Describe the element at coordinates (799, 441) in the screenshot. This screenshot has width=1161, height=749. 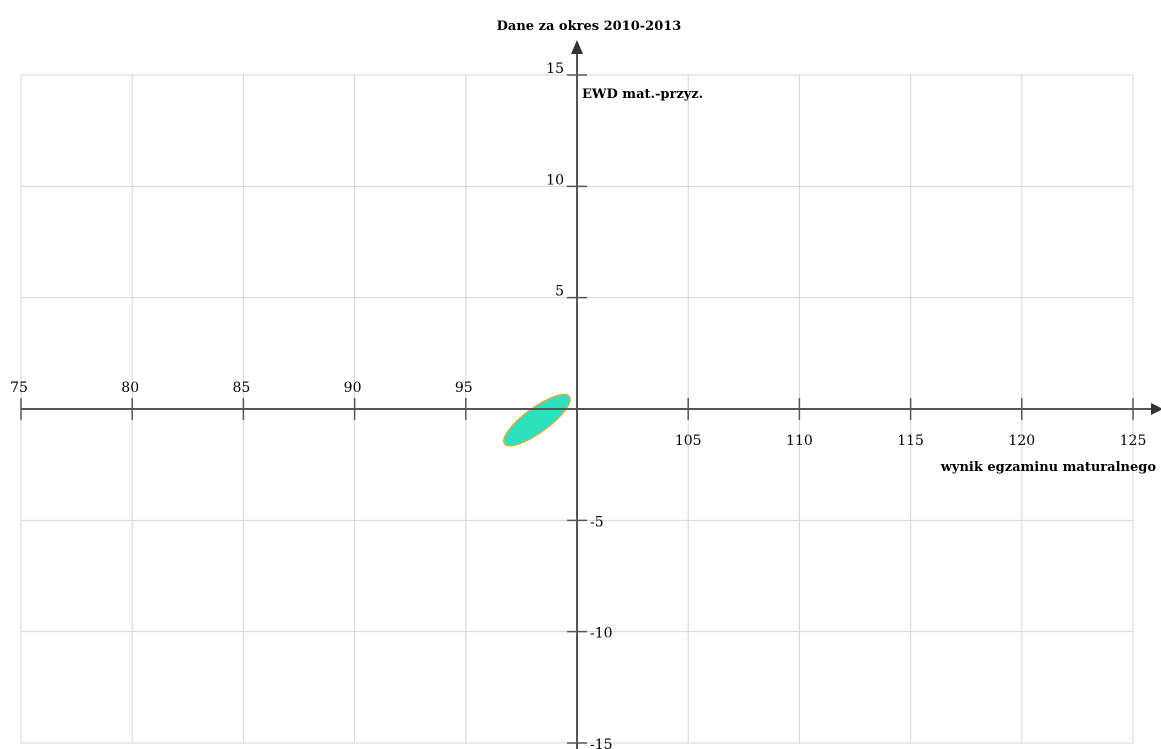
I see `x-tick-label: 110` at that location.